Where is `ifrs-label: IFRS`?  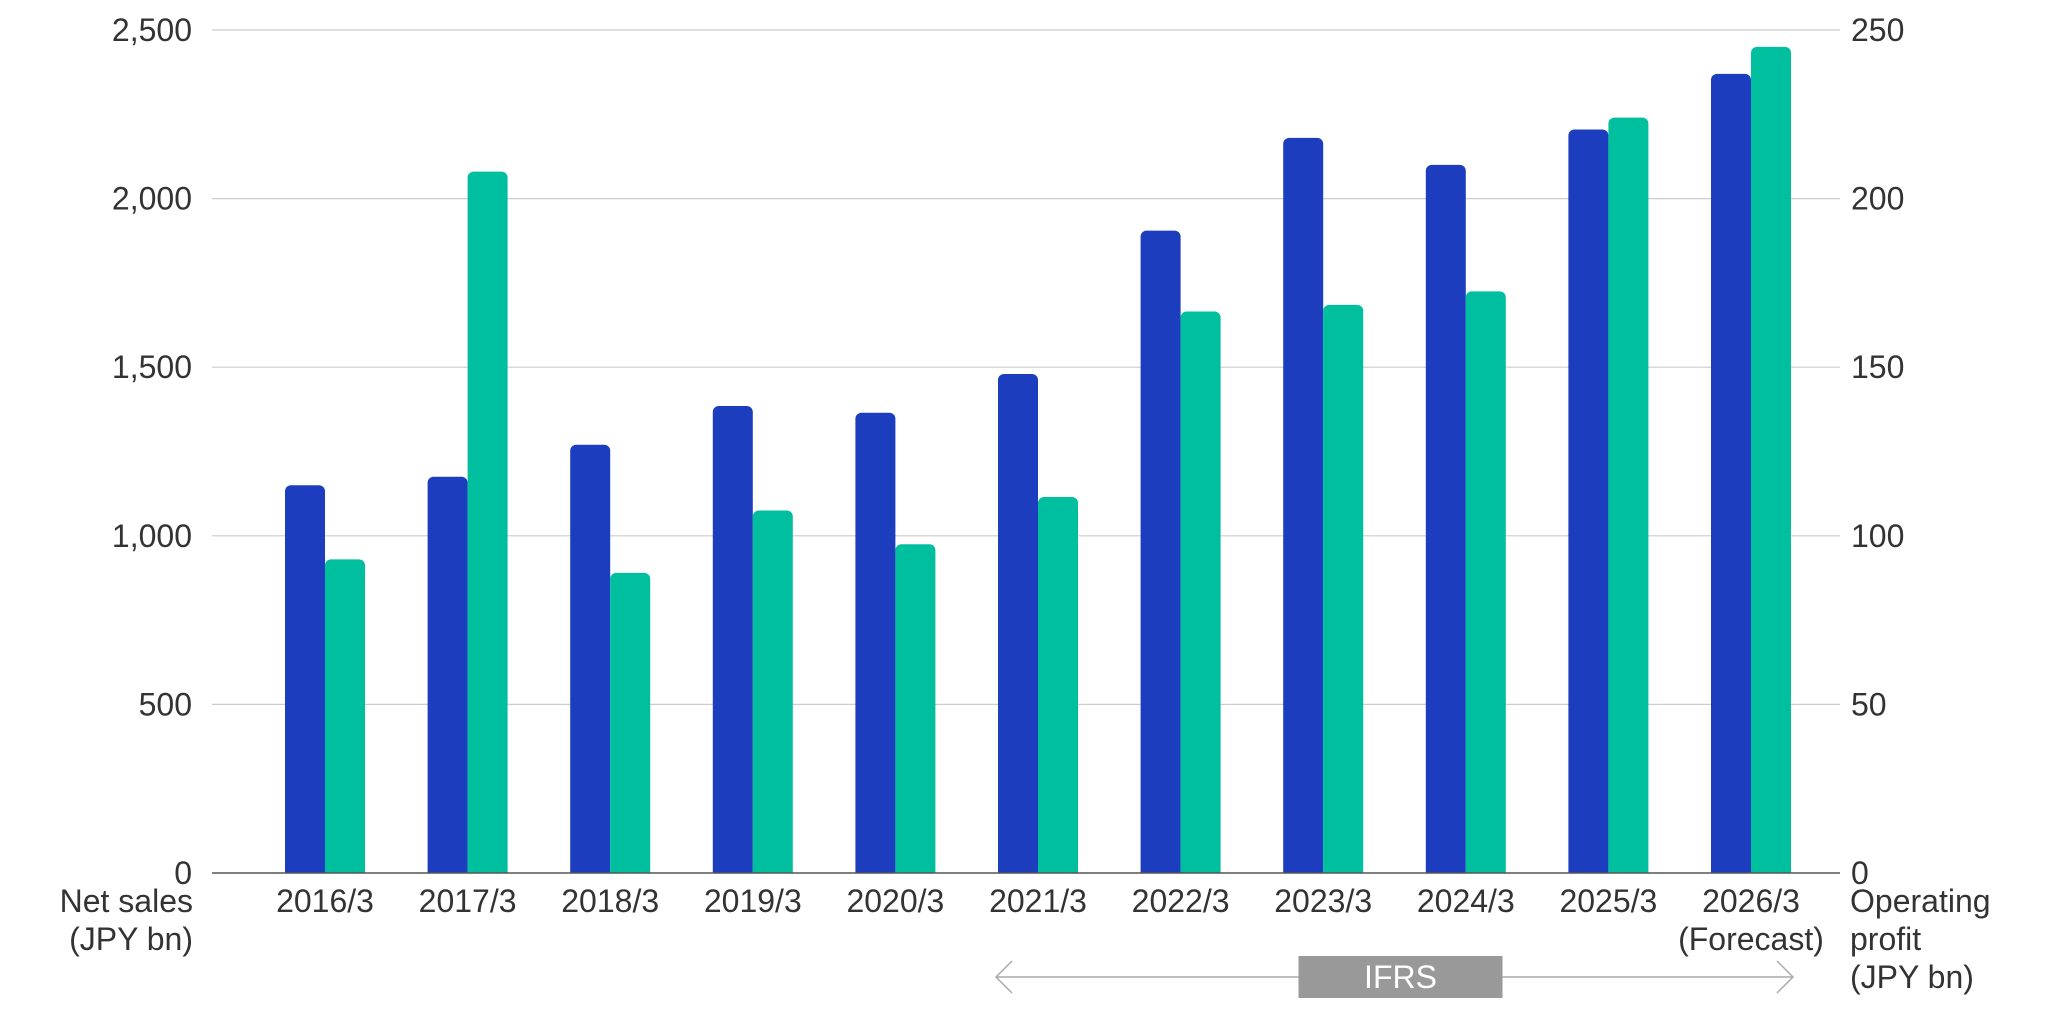 ifrs-label: IFRS is located at coordinates (1400, 977).